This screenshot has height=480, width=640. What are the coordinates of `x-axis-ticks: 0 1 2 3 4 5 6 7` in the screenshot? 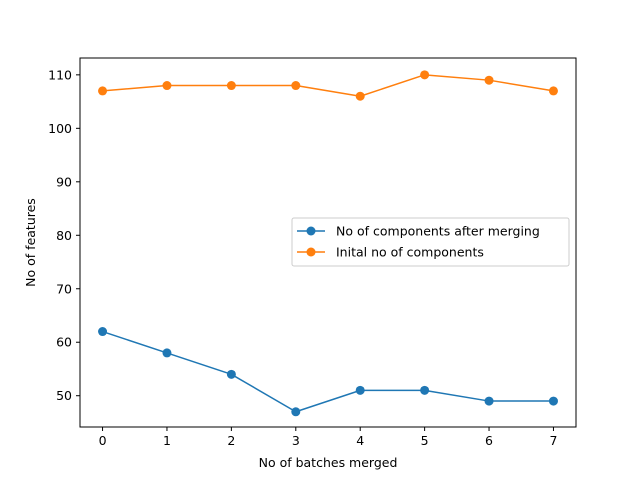 It's located at (328, 437).